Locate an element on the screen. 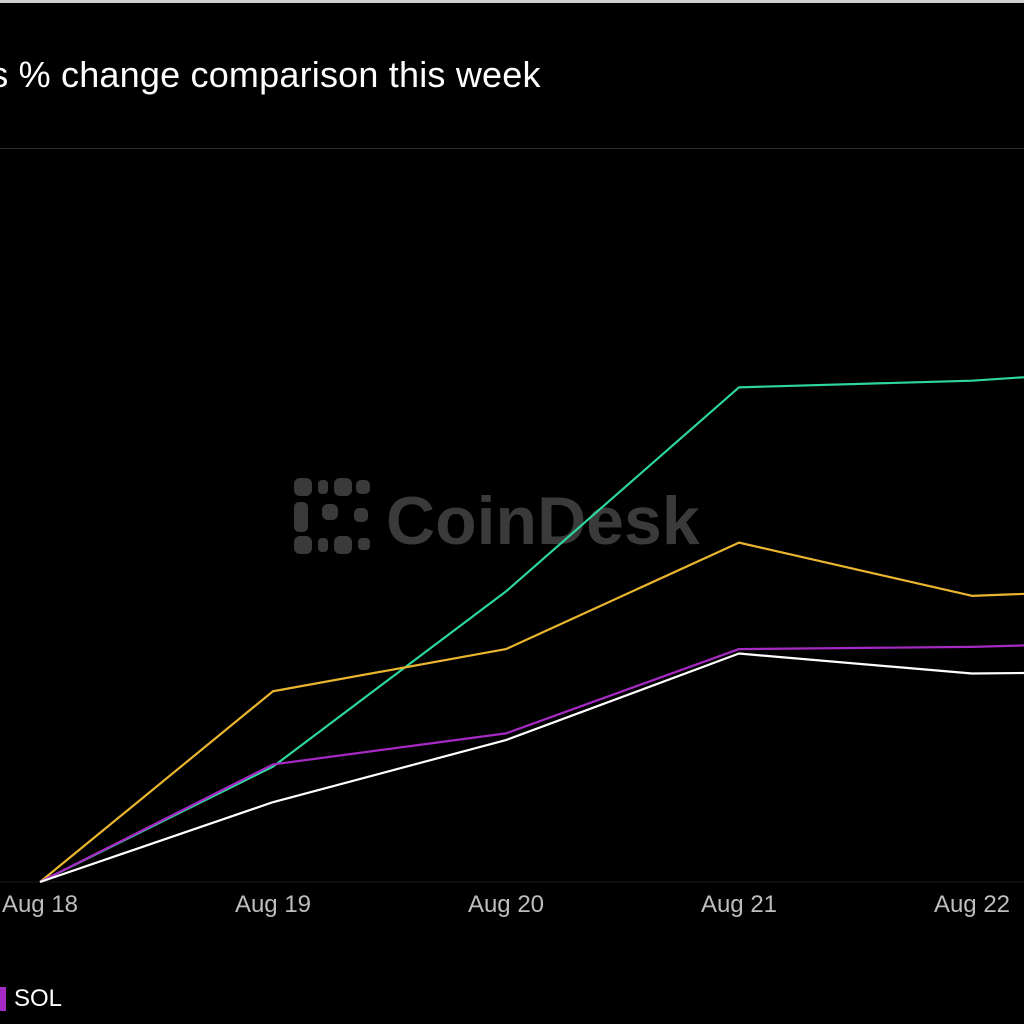  legend-label-sol: SOL is located at coordinates (38, 998).